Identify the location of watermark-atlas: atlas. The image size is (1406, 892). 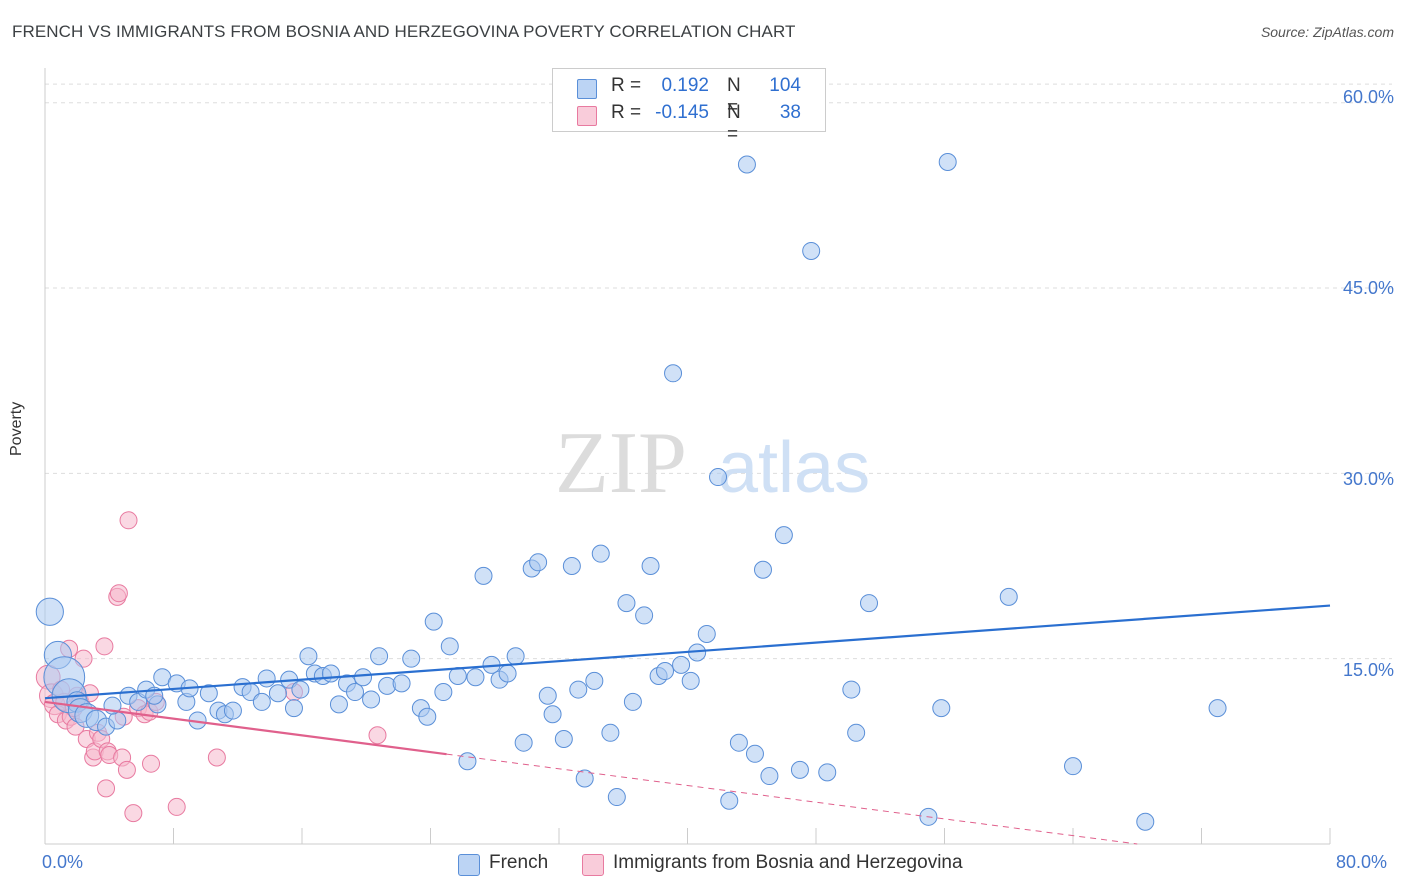
(794, 468).